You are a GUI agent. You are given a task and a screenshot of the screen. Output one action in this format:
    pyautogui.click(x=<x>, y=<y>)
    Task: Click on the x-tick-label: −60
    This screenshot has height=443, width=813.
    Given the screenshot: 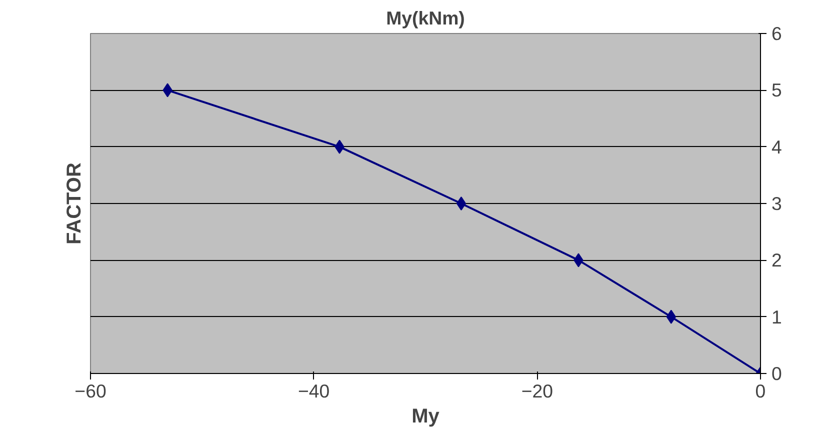 What is the action you would take?
    pyautogui.click(x=90, y=391)
    